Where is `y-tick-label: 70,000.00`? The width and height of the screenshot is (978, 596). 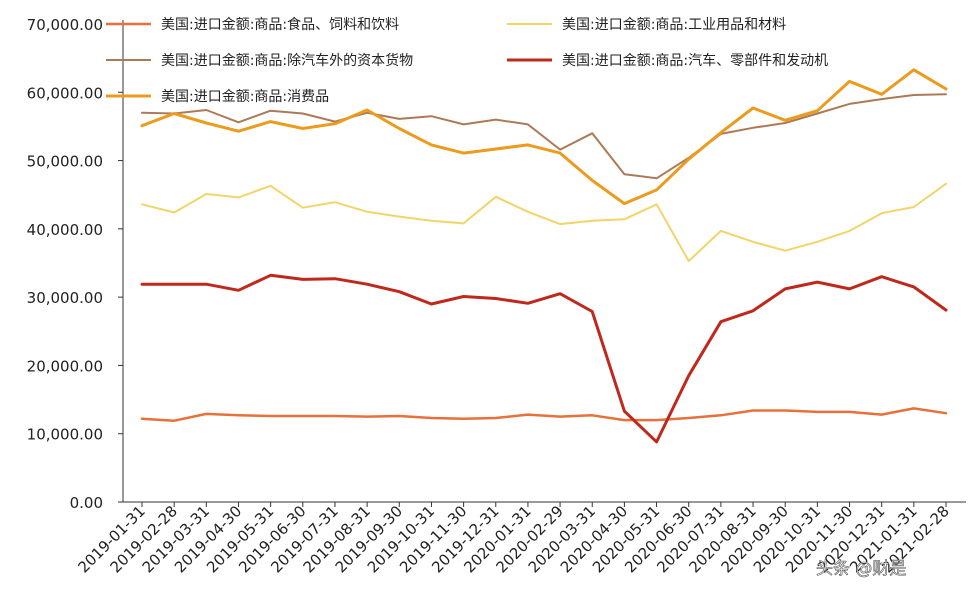 y-tick-label: 70,000.00 is located at coordinates (65, 25).